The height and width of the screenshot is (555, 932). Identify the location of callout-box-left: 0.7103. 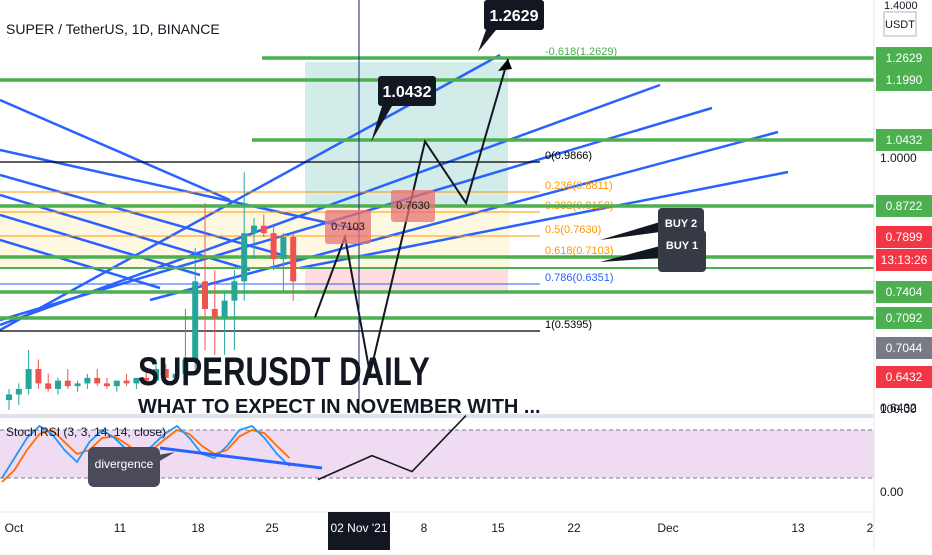
(348, 227).